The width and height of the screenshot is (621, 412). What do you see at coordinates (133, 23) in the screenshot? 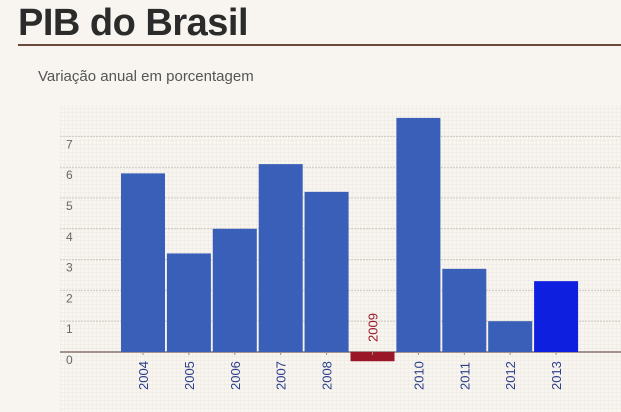
I see `chart-title: PIB do Brasil` at bounding box center [133, 23].